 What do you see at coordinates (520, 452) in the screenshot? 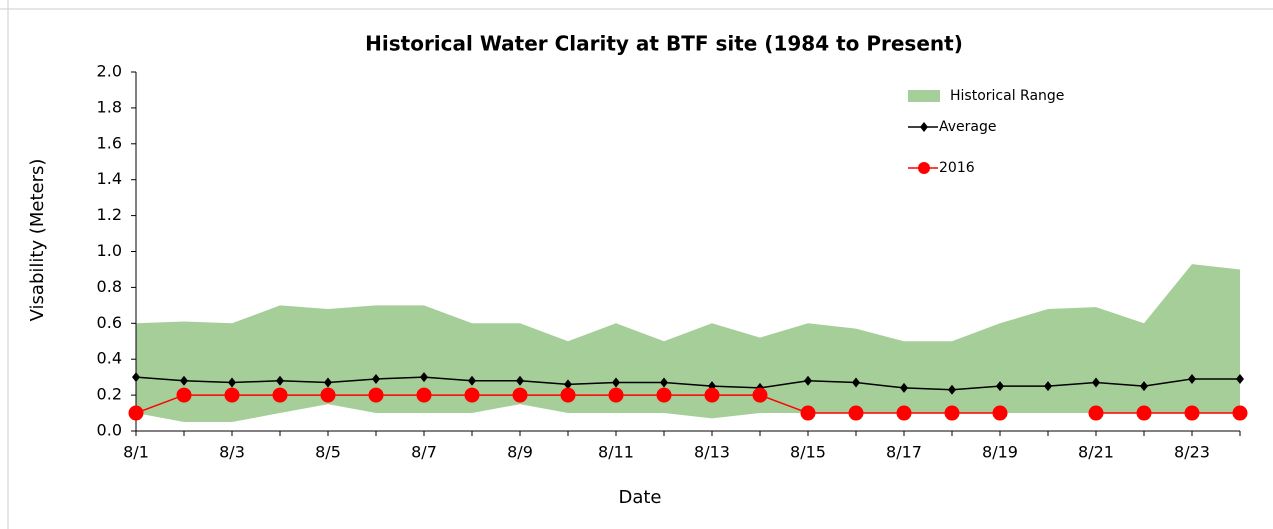
I see `x-tick-label: 8/9` at bounding box center [520, 452].